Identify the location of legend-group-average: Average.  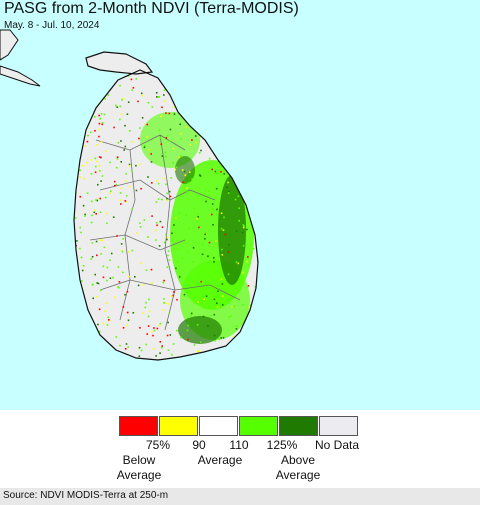
(220, 460).